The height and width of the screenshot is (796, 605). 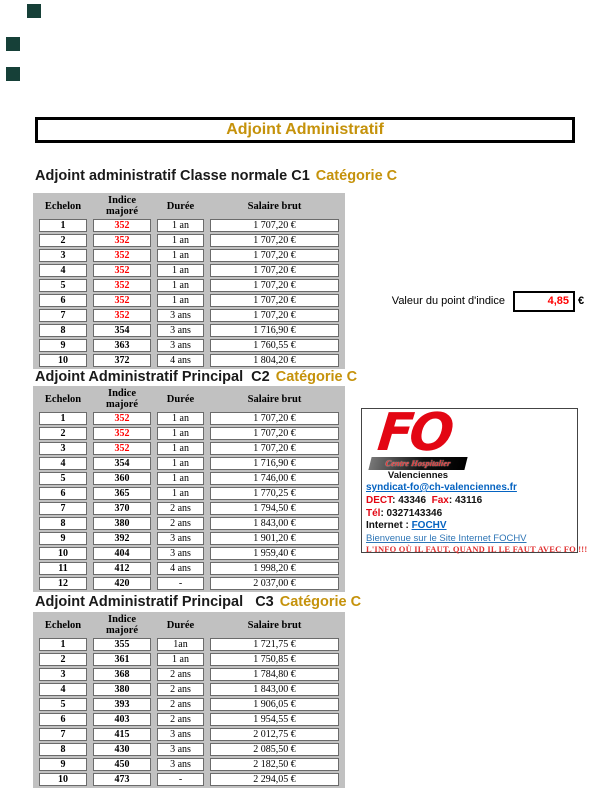 What do you see at coordinates (189, 433) in the screenshot?
I see `table-row: 2 352 1 an 1 707,20 €` at bounding box center [189, 433].